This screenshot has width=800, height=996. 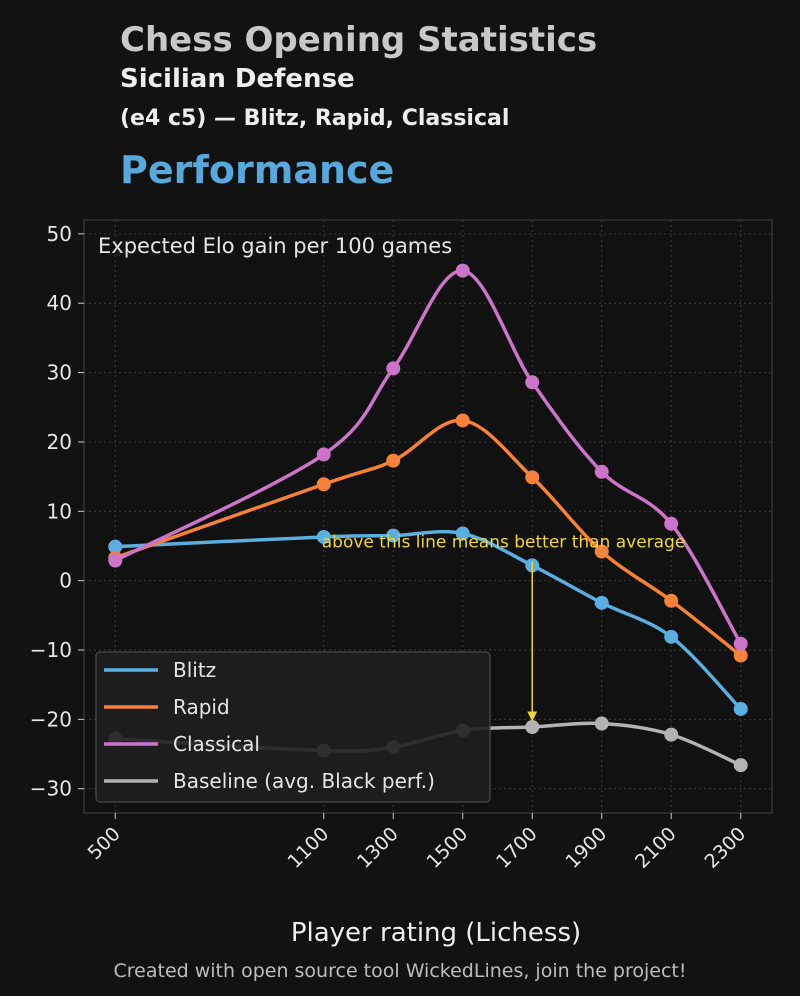 What do you see at coordinates (216, 744) in the screenshot?
I see `legend-label-classical: Classical` at bounding box center [216, 744].